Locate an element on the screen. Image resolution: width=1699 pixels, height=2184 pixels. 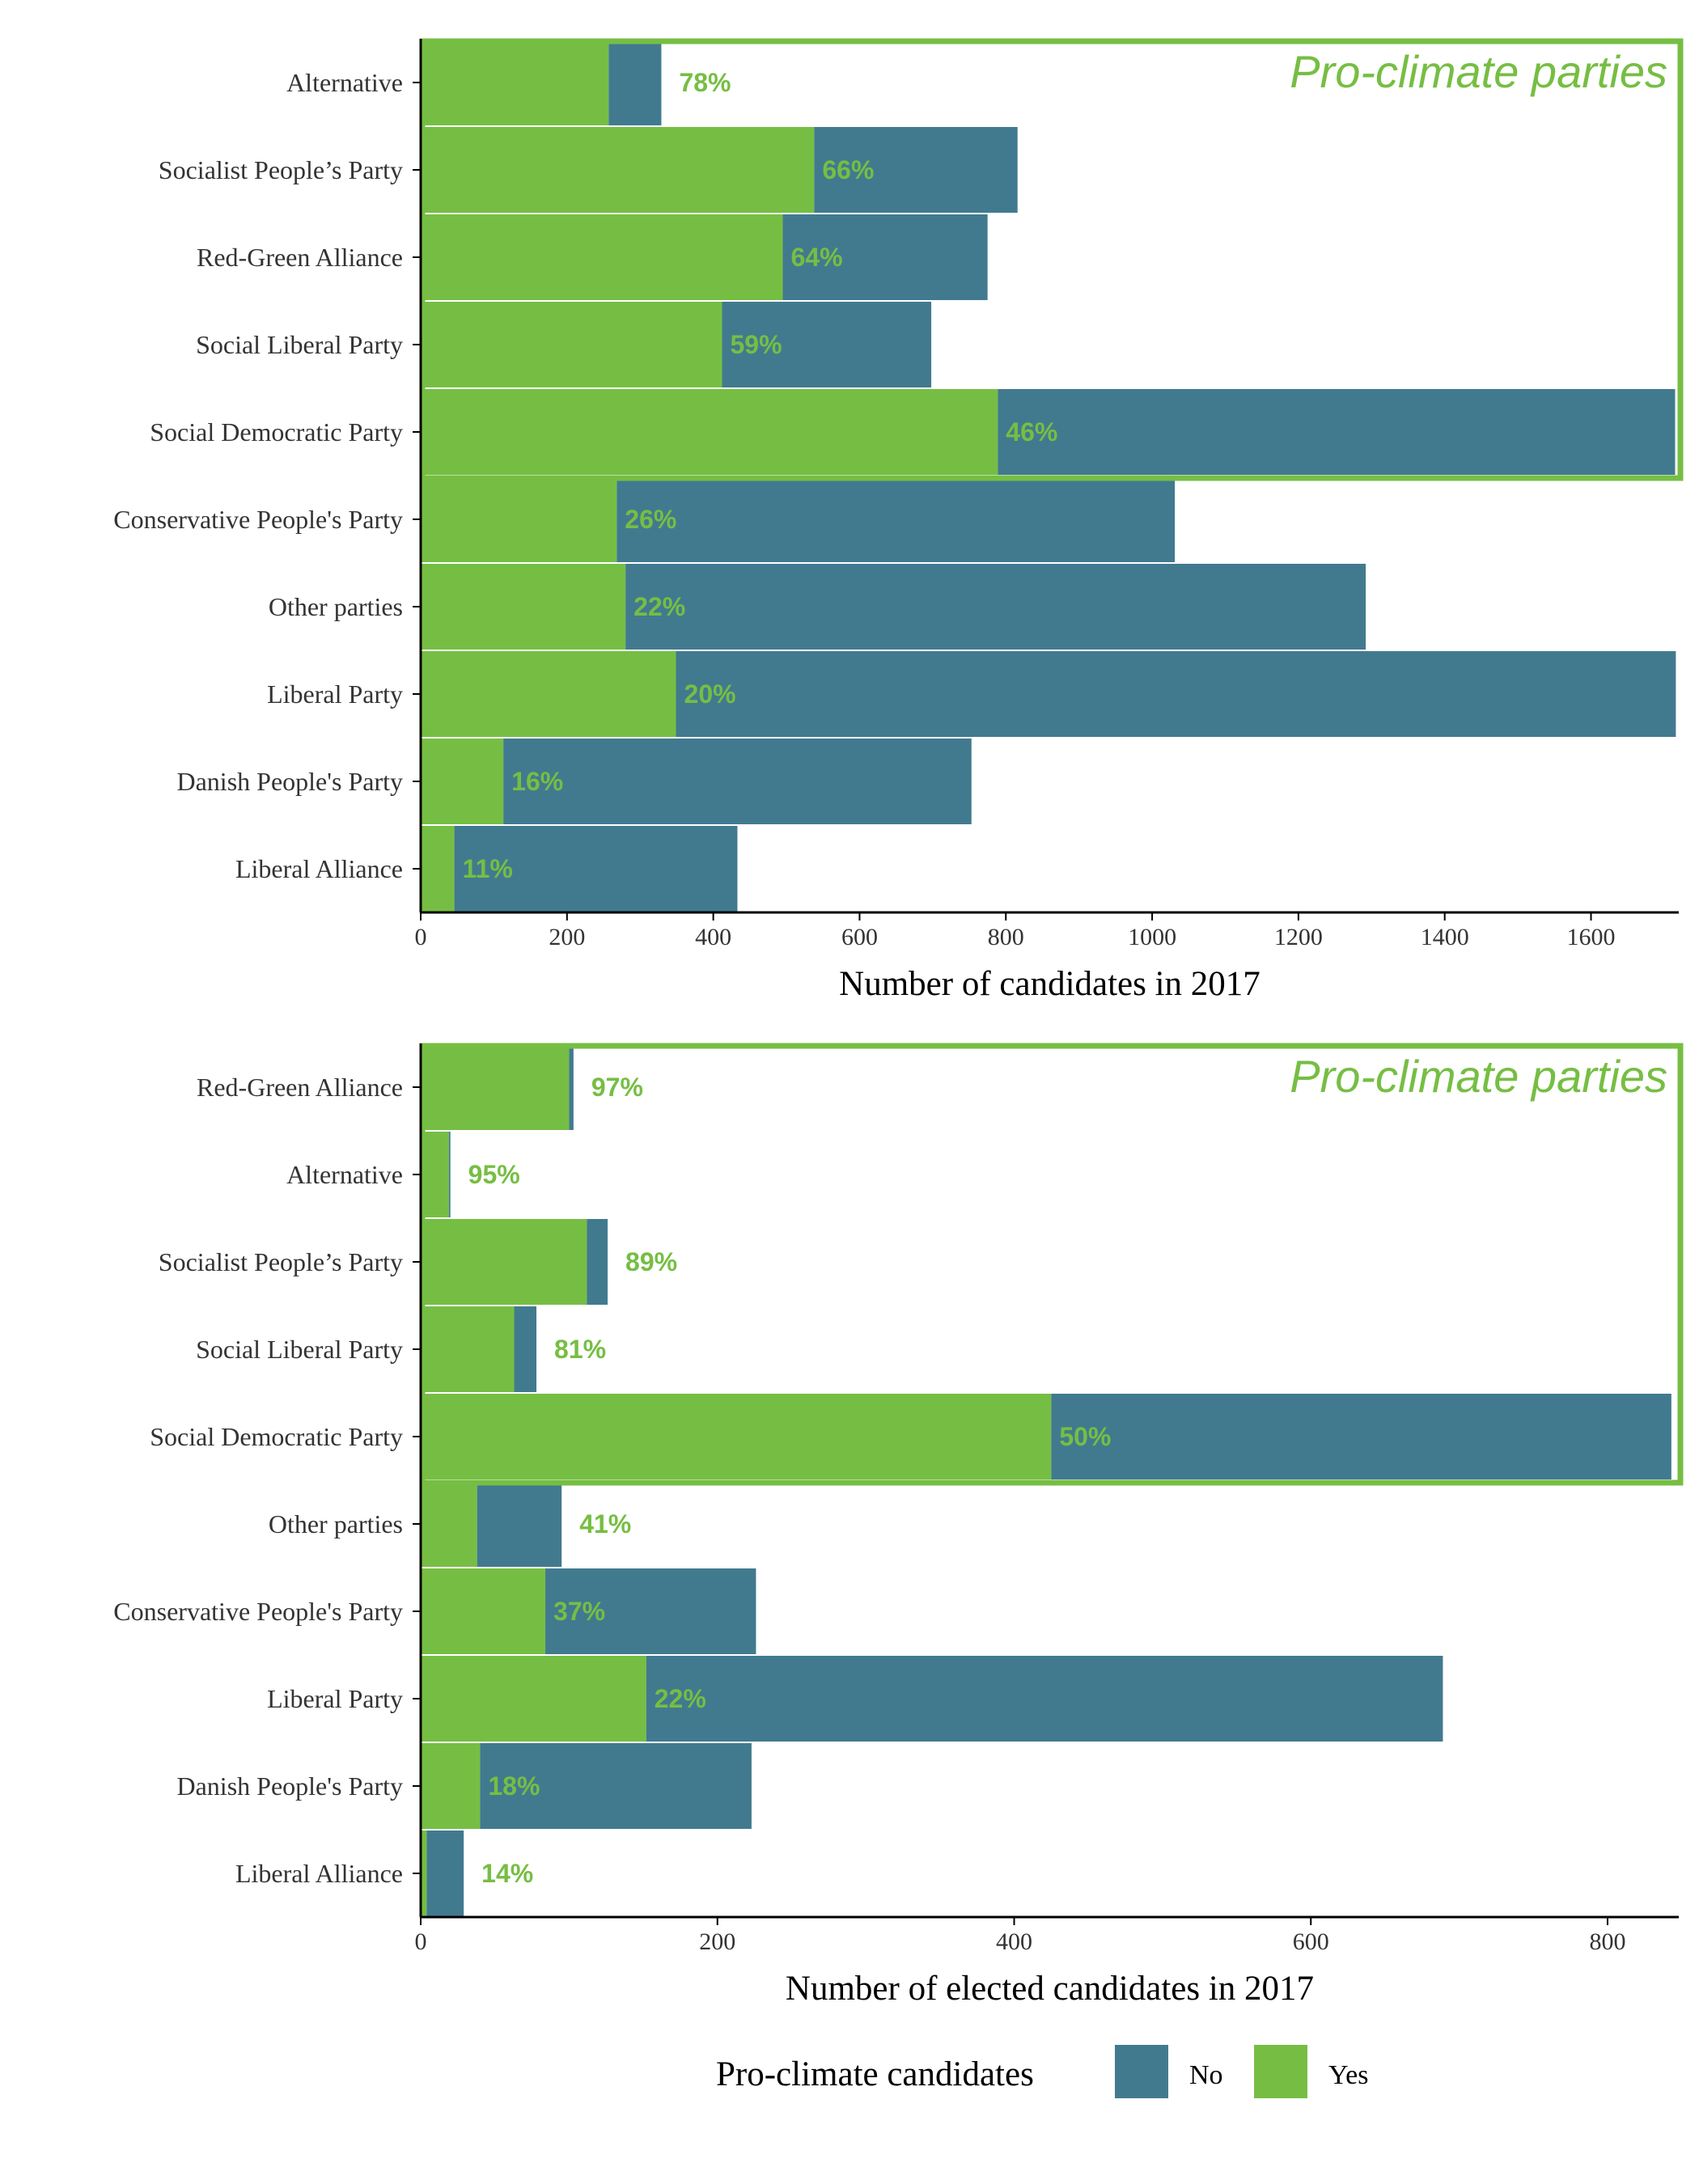
x-tick-label: 1000 is located at coordinates (1152, 937).